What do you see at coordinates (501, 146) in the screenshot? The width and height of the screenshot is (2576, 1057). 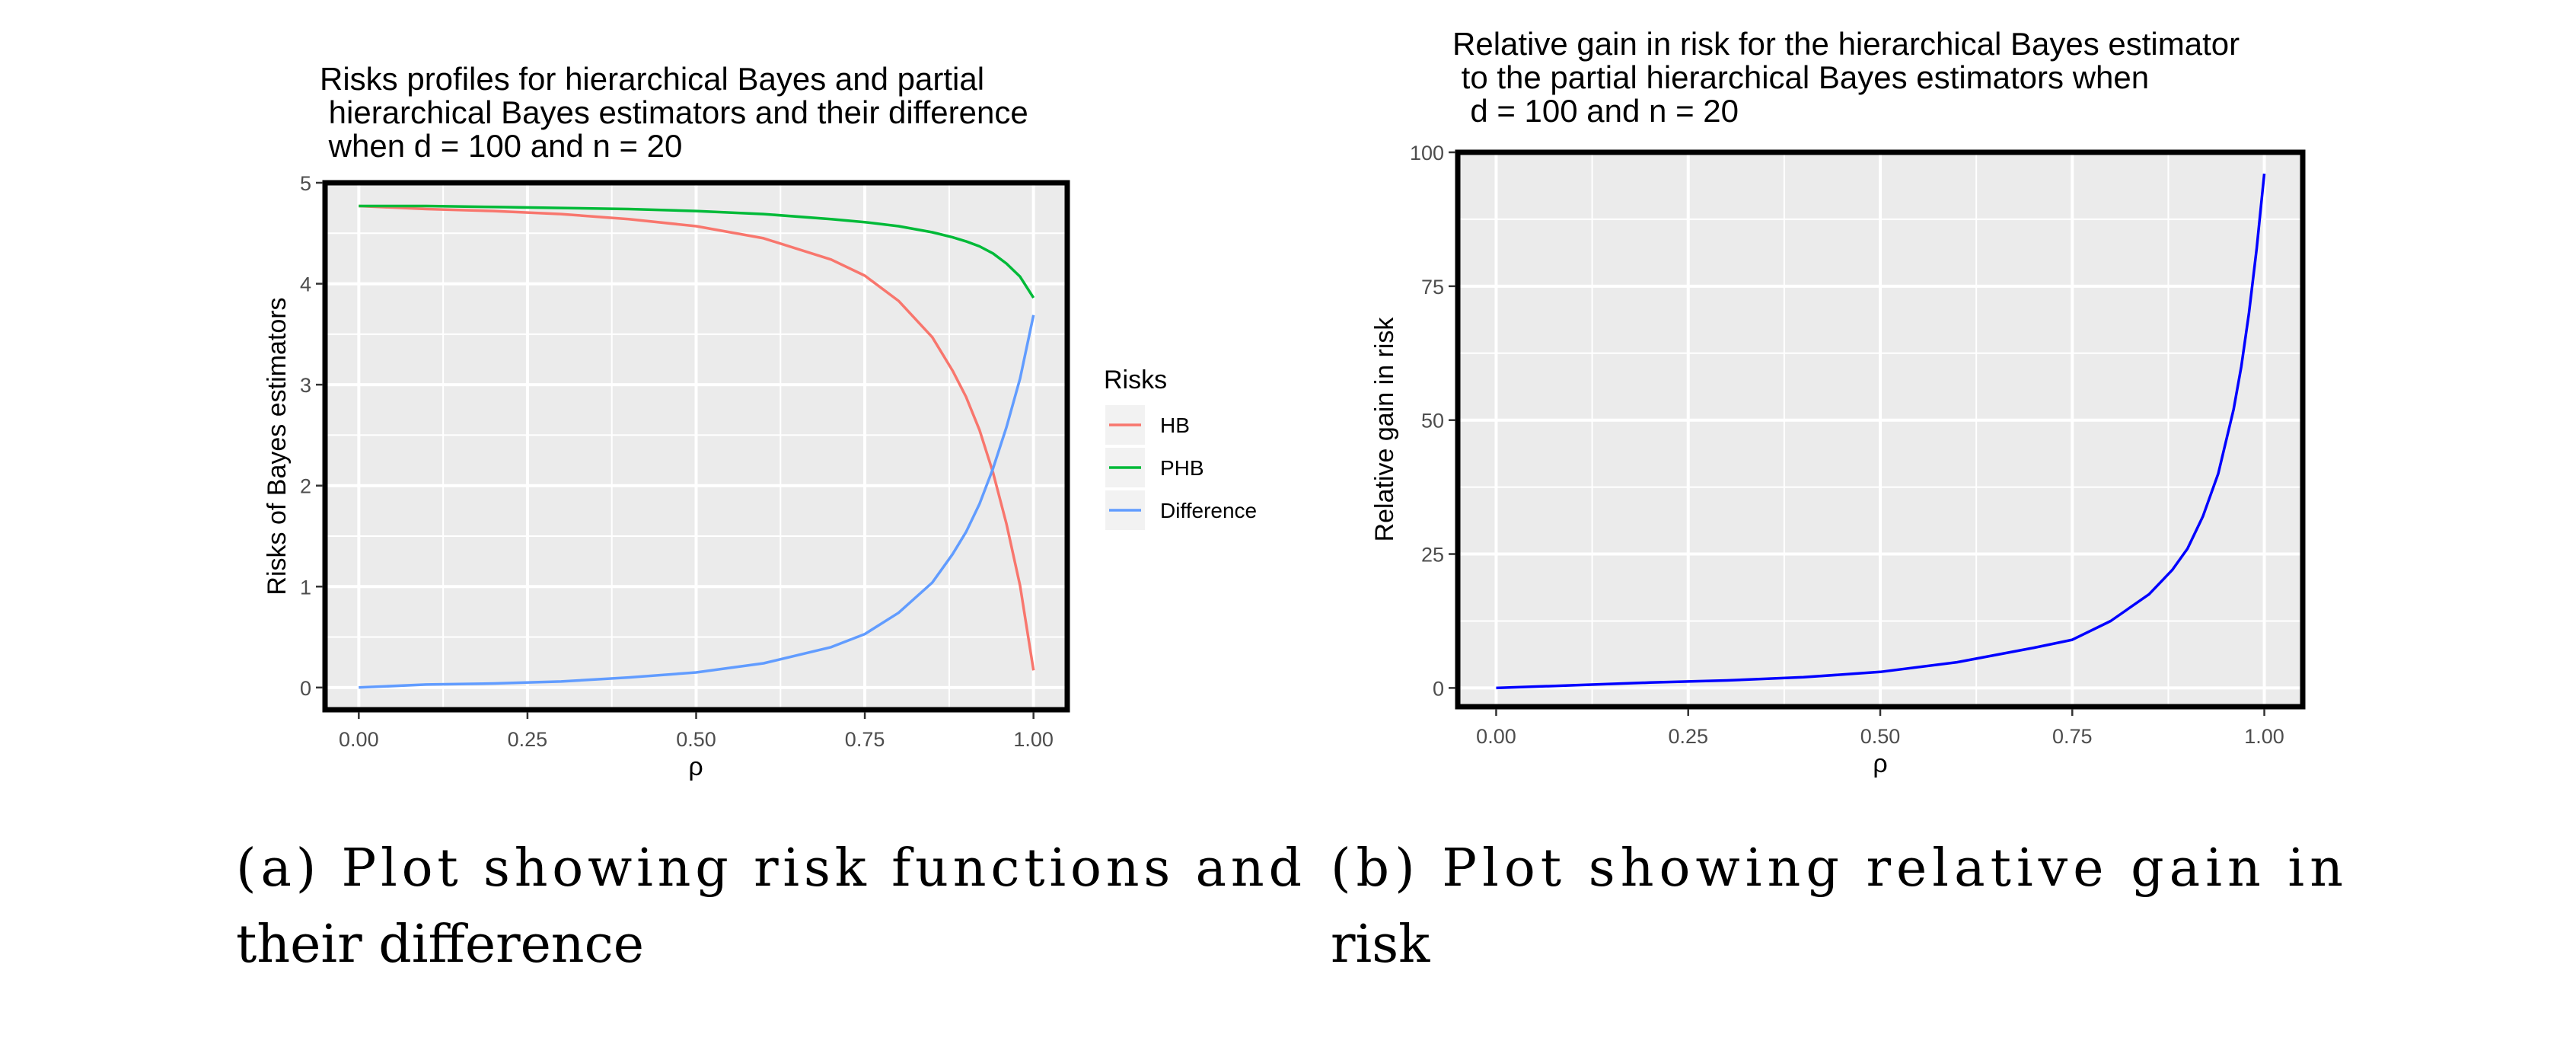 I see `chart-a-title-line-3: when d = 100 and n = 20` at bounding box center [501, 146].